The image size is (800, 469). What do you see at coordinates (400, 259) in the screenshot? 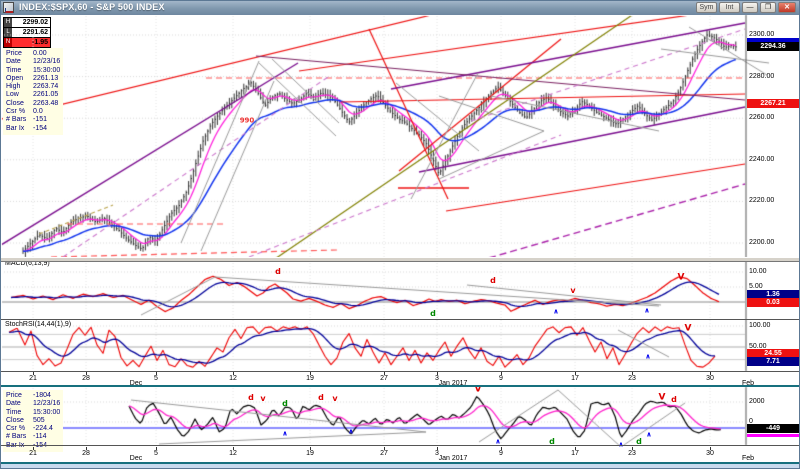
I see `panel-splitter` at bounding box center [400, 259].